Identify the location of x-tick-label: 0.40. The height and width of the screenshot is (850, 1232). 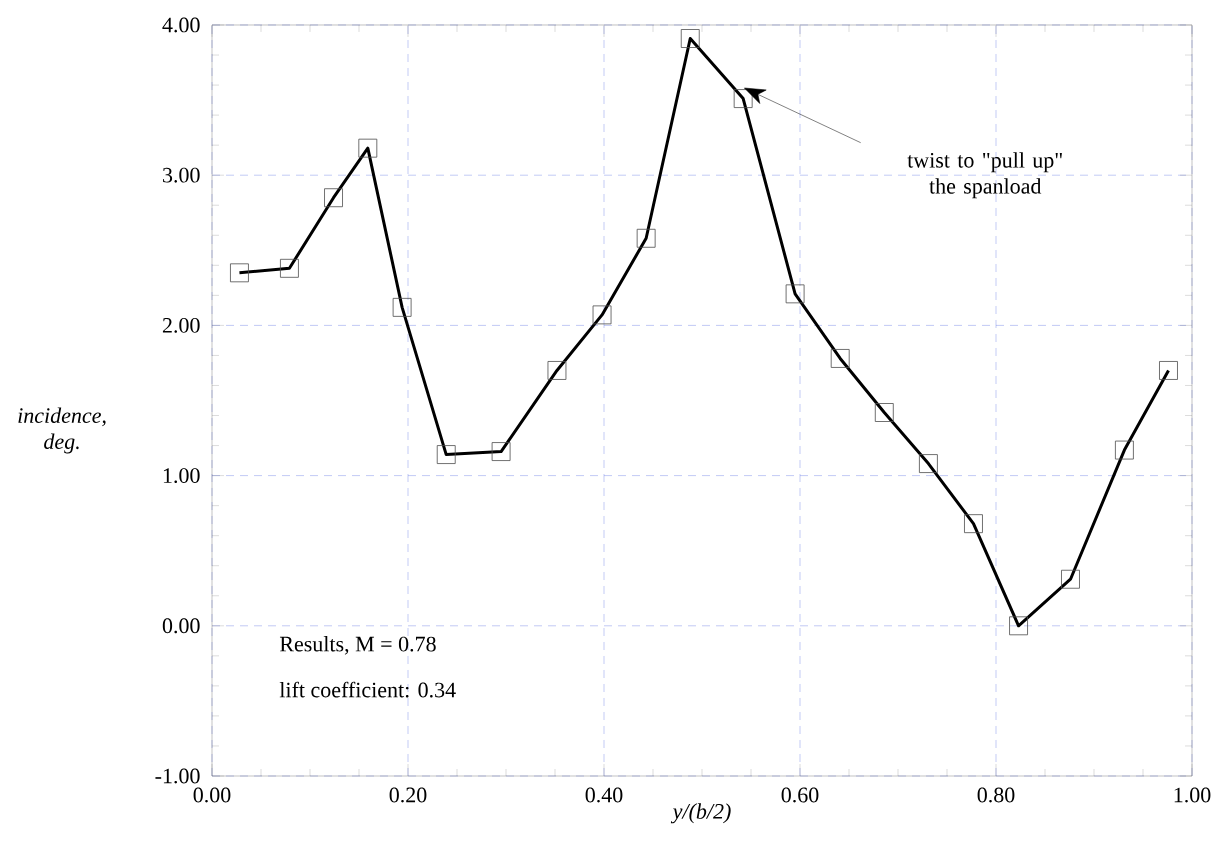
(604, 795).